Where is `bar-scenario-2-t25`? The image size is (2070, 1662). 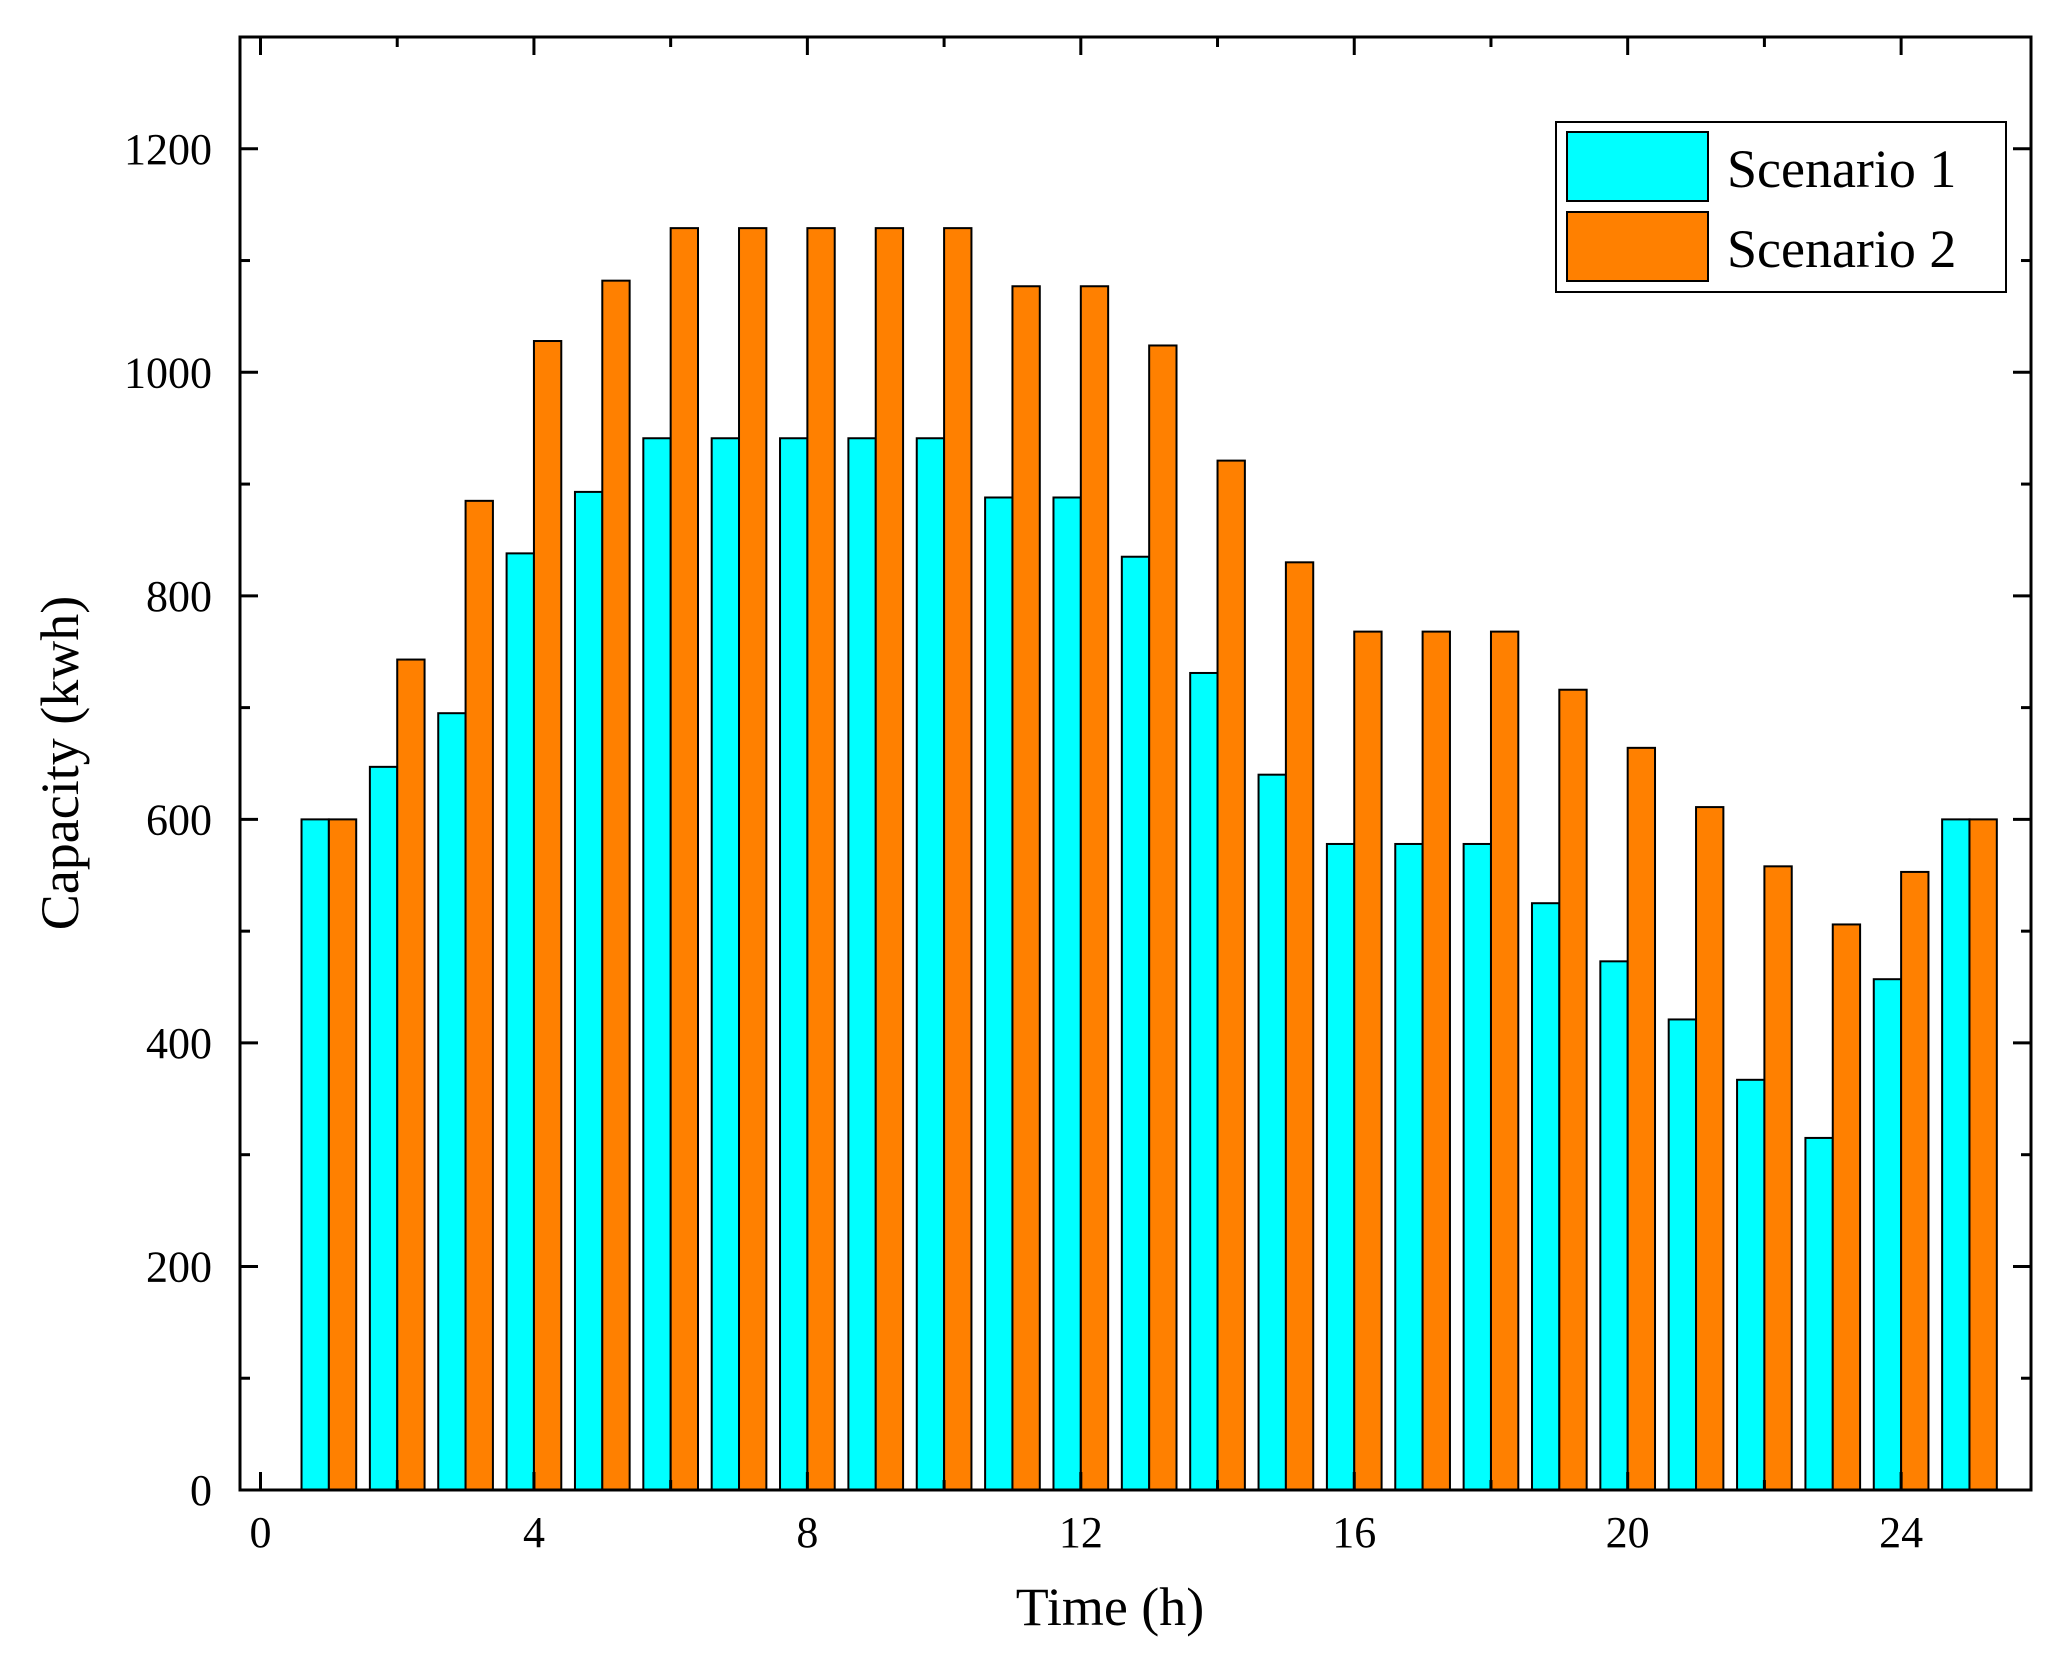 bar-scenario-2-t25 is located at coordinates (1983, 1154).